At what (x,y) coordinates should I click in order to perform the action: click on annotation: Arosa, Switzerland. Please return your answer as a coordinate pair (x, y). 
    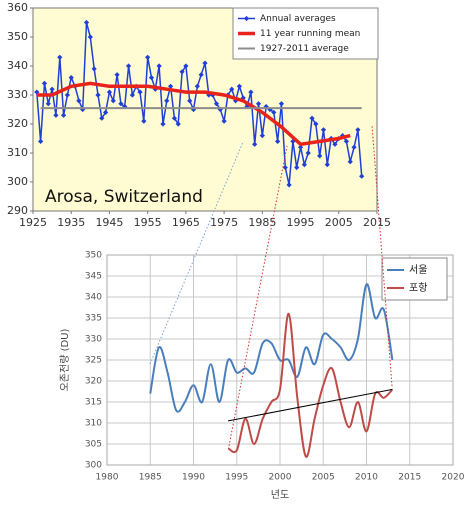
    Looking at the image, I should click on (124, 197).